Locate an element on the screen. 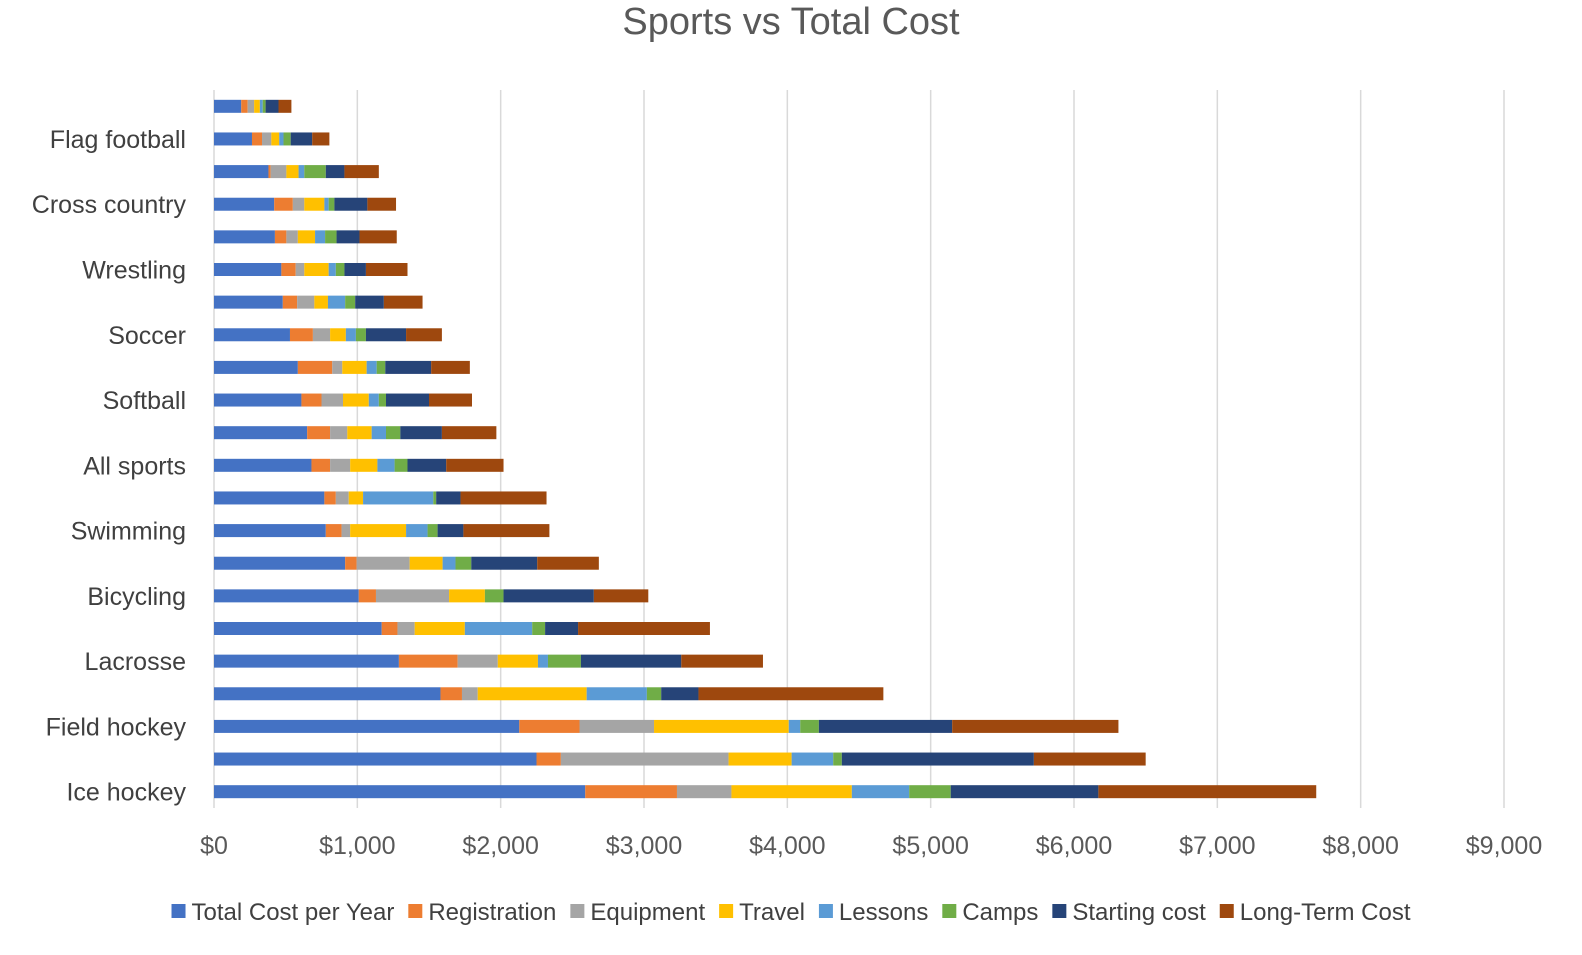 The image size is (1582, 955). legend-label-long-term-cost: Long-Term Cost is located at coordinates (1325, 912).